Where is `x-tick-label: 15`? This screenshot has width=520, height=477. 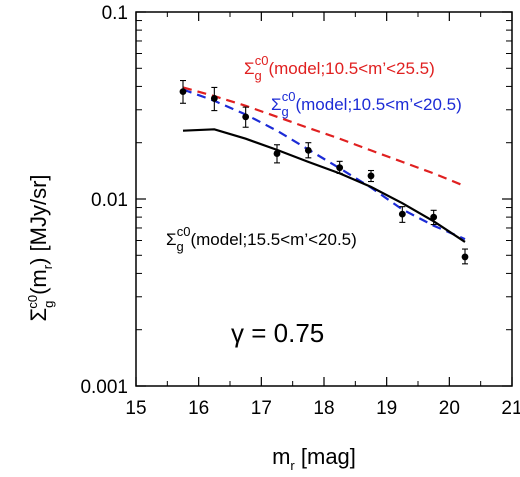
x-tick-label: 15 is located at coordinates (135, 408).